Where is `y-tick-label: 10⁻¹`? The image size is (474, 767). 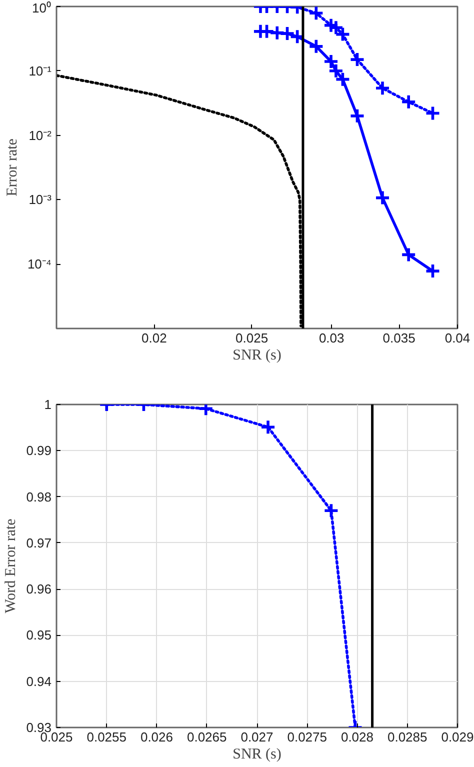
y-tick-label: 10⁻¹ is located at coordinates (40, 70).